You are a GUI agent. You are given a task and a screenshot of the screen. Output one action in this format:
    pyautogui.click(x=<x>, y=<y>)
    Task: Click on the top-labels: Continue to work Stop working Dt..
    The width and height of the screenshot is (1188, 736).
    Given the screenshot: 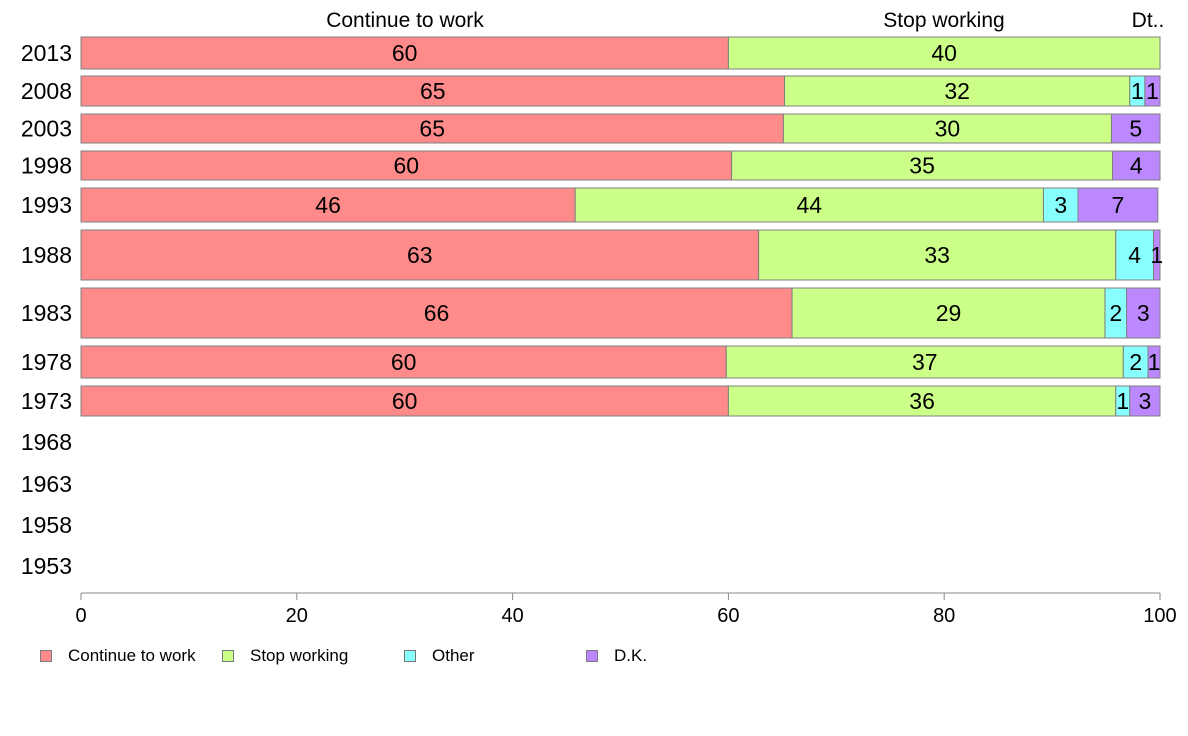 What is the action you would take?
    pyautogui.click(x=745, y=20)
    